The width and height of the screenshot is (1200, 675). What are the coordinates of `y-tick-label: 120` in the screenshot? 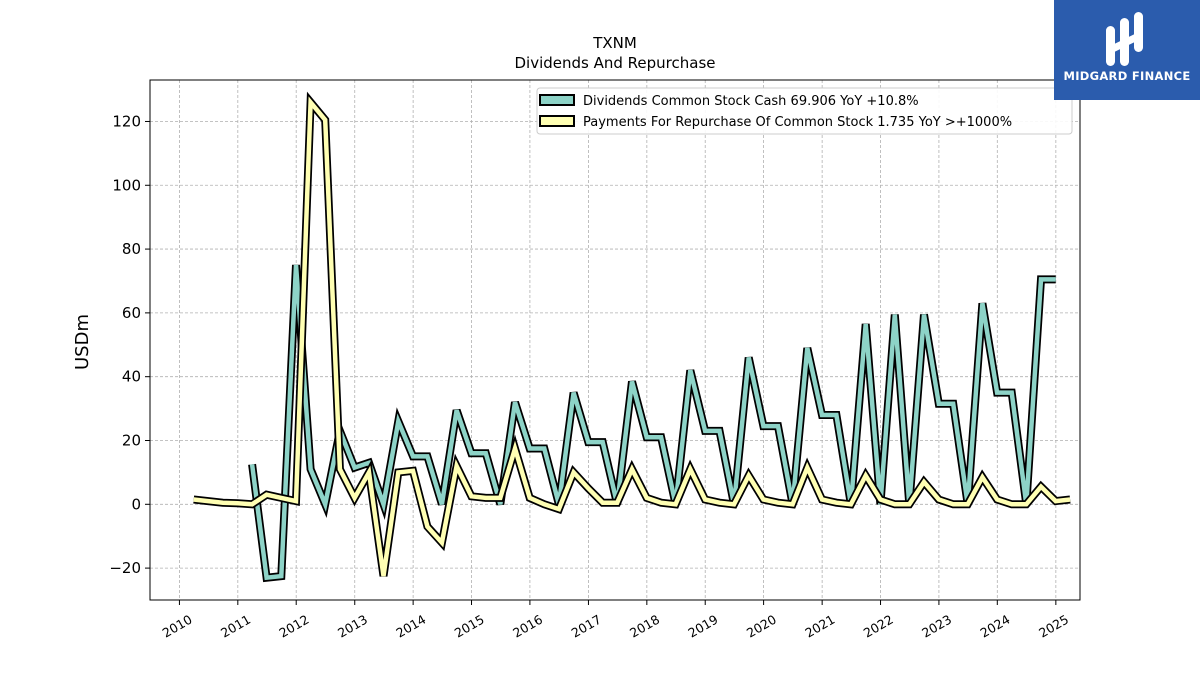 It's located at (126, 121).